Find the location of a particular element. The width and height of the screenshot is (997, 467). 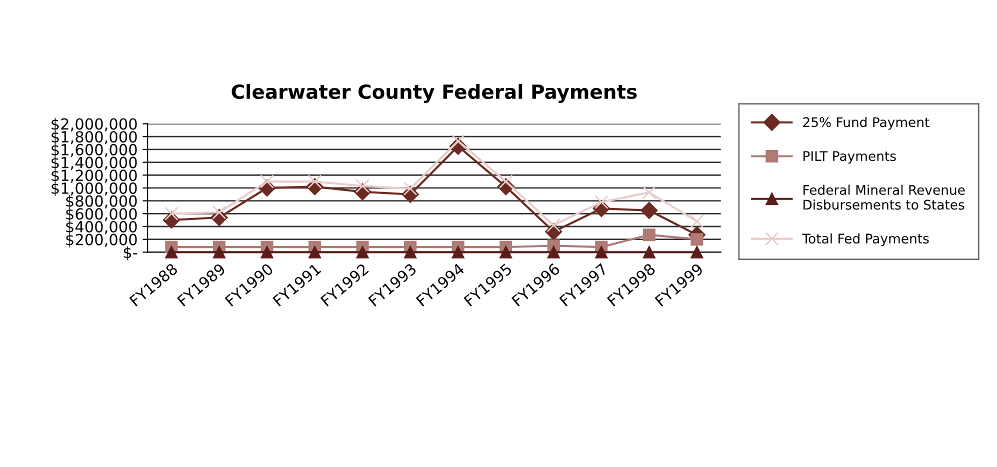

y-tick-label: $- is located at coordinates (131, 253).